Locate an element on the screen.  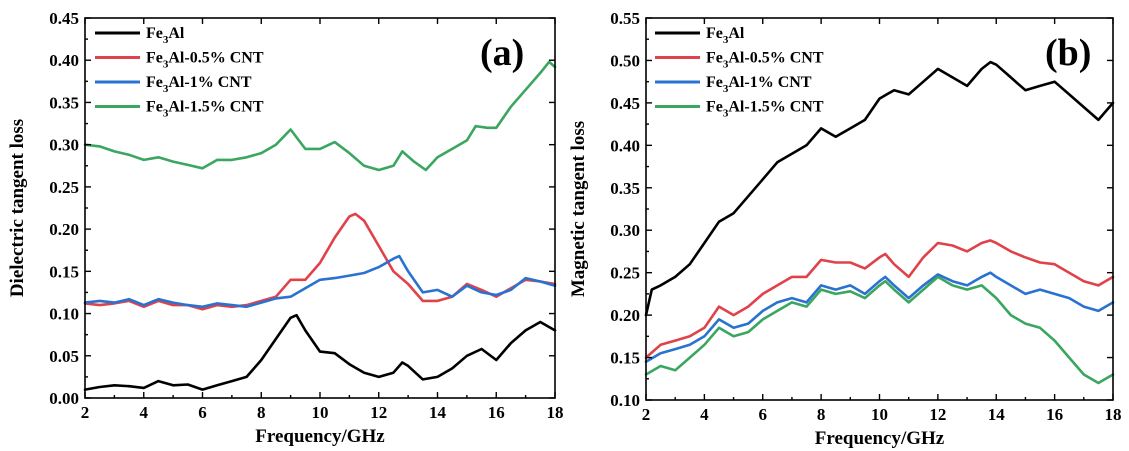
y-axis-label: Magnetic tangent loss is located at coordinates (578, 209).